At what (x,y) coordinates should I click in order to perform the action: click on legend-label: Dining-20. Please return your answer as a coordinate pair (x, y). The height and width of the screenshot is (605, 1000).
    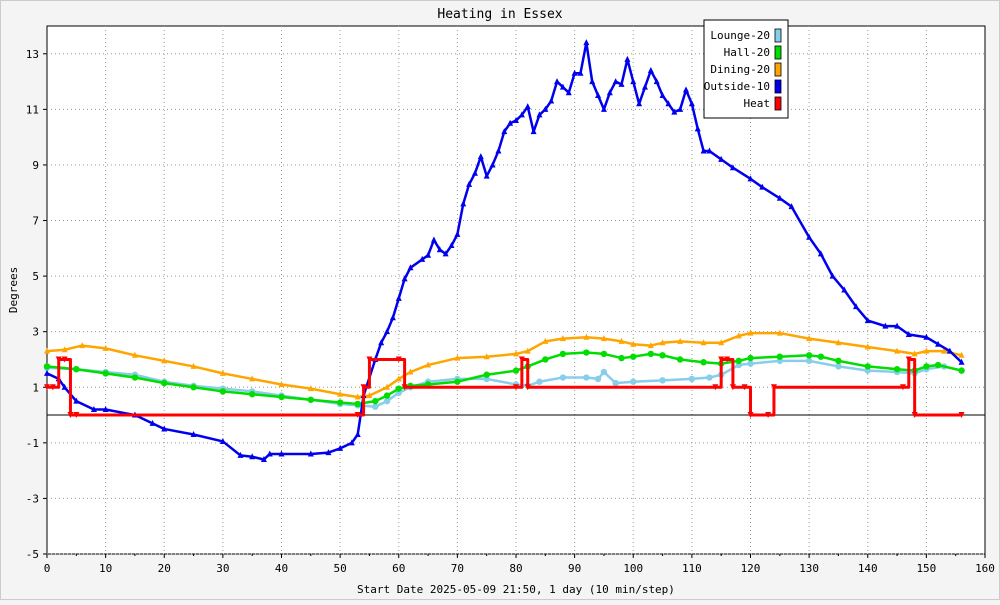
    Looking at the image, I should click on (740, 69).